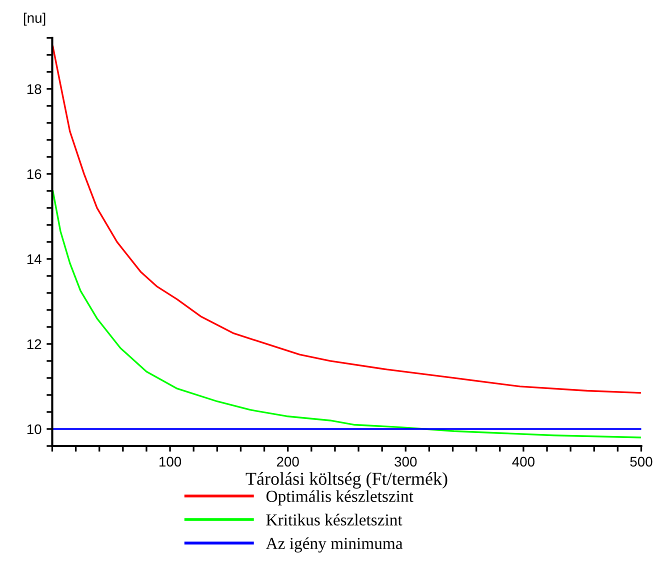  Describe the element at coordinates (334, 544) in the screenshot. I see `legend-label: Az igény minimuma` at that location.